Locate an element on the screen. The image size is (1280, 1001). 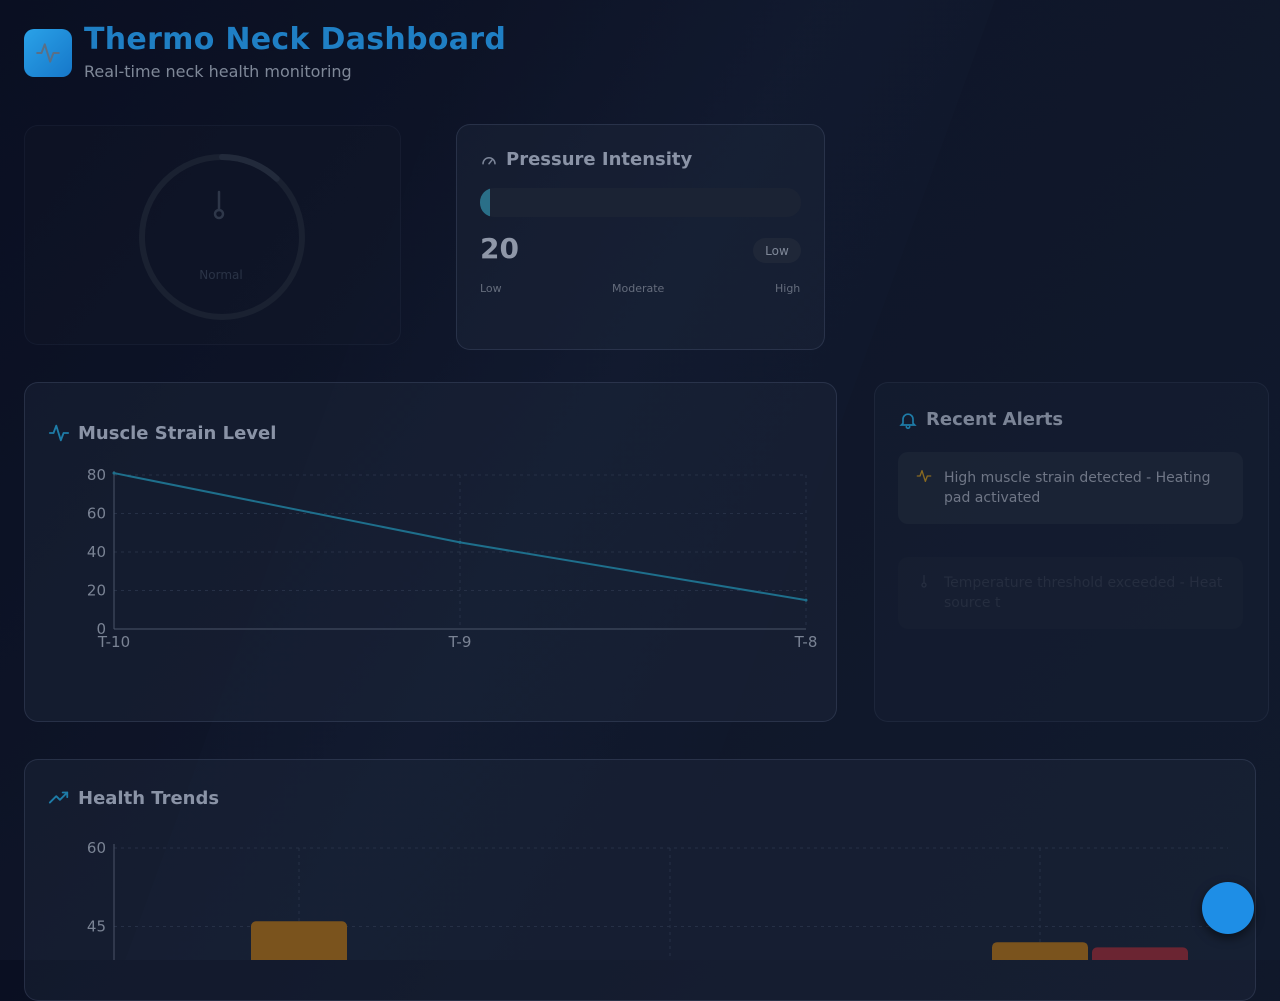
floating-action-button is located at coordinates (1228, 908).